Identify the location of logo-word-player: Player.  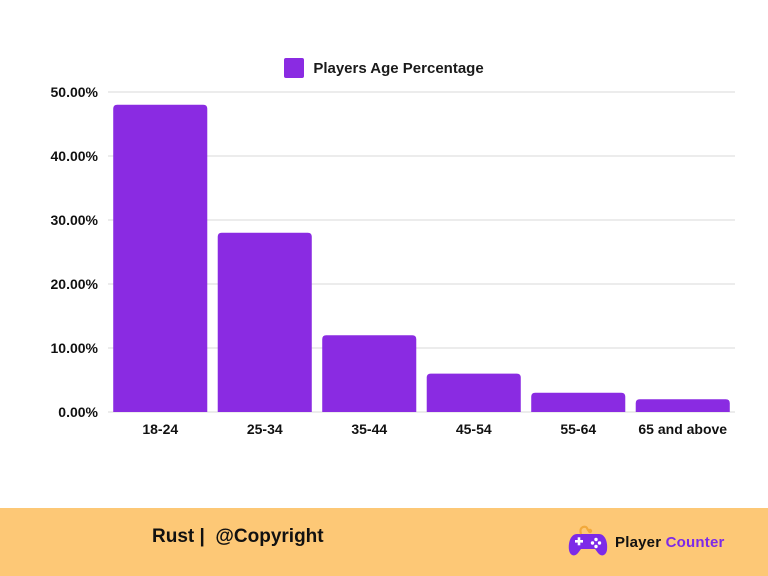
(638, 542).